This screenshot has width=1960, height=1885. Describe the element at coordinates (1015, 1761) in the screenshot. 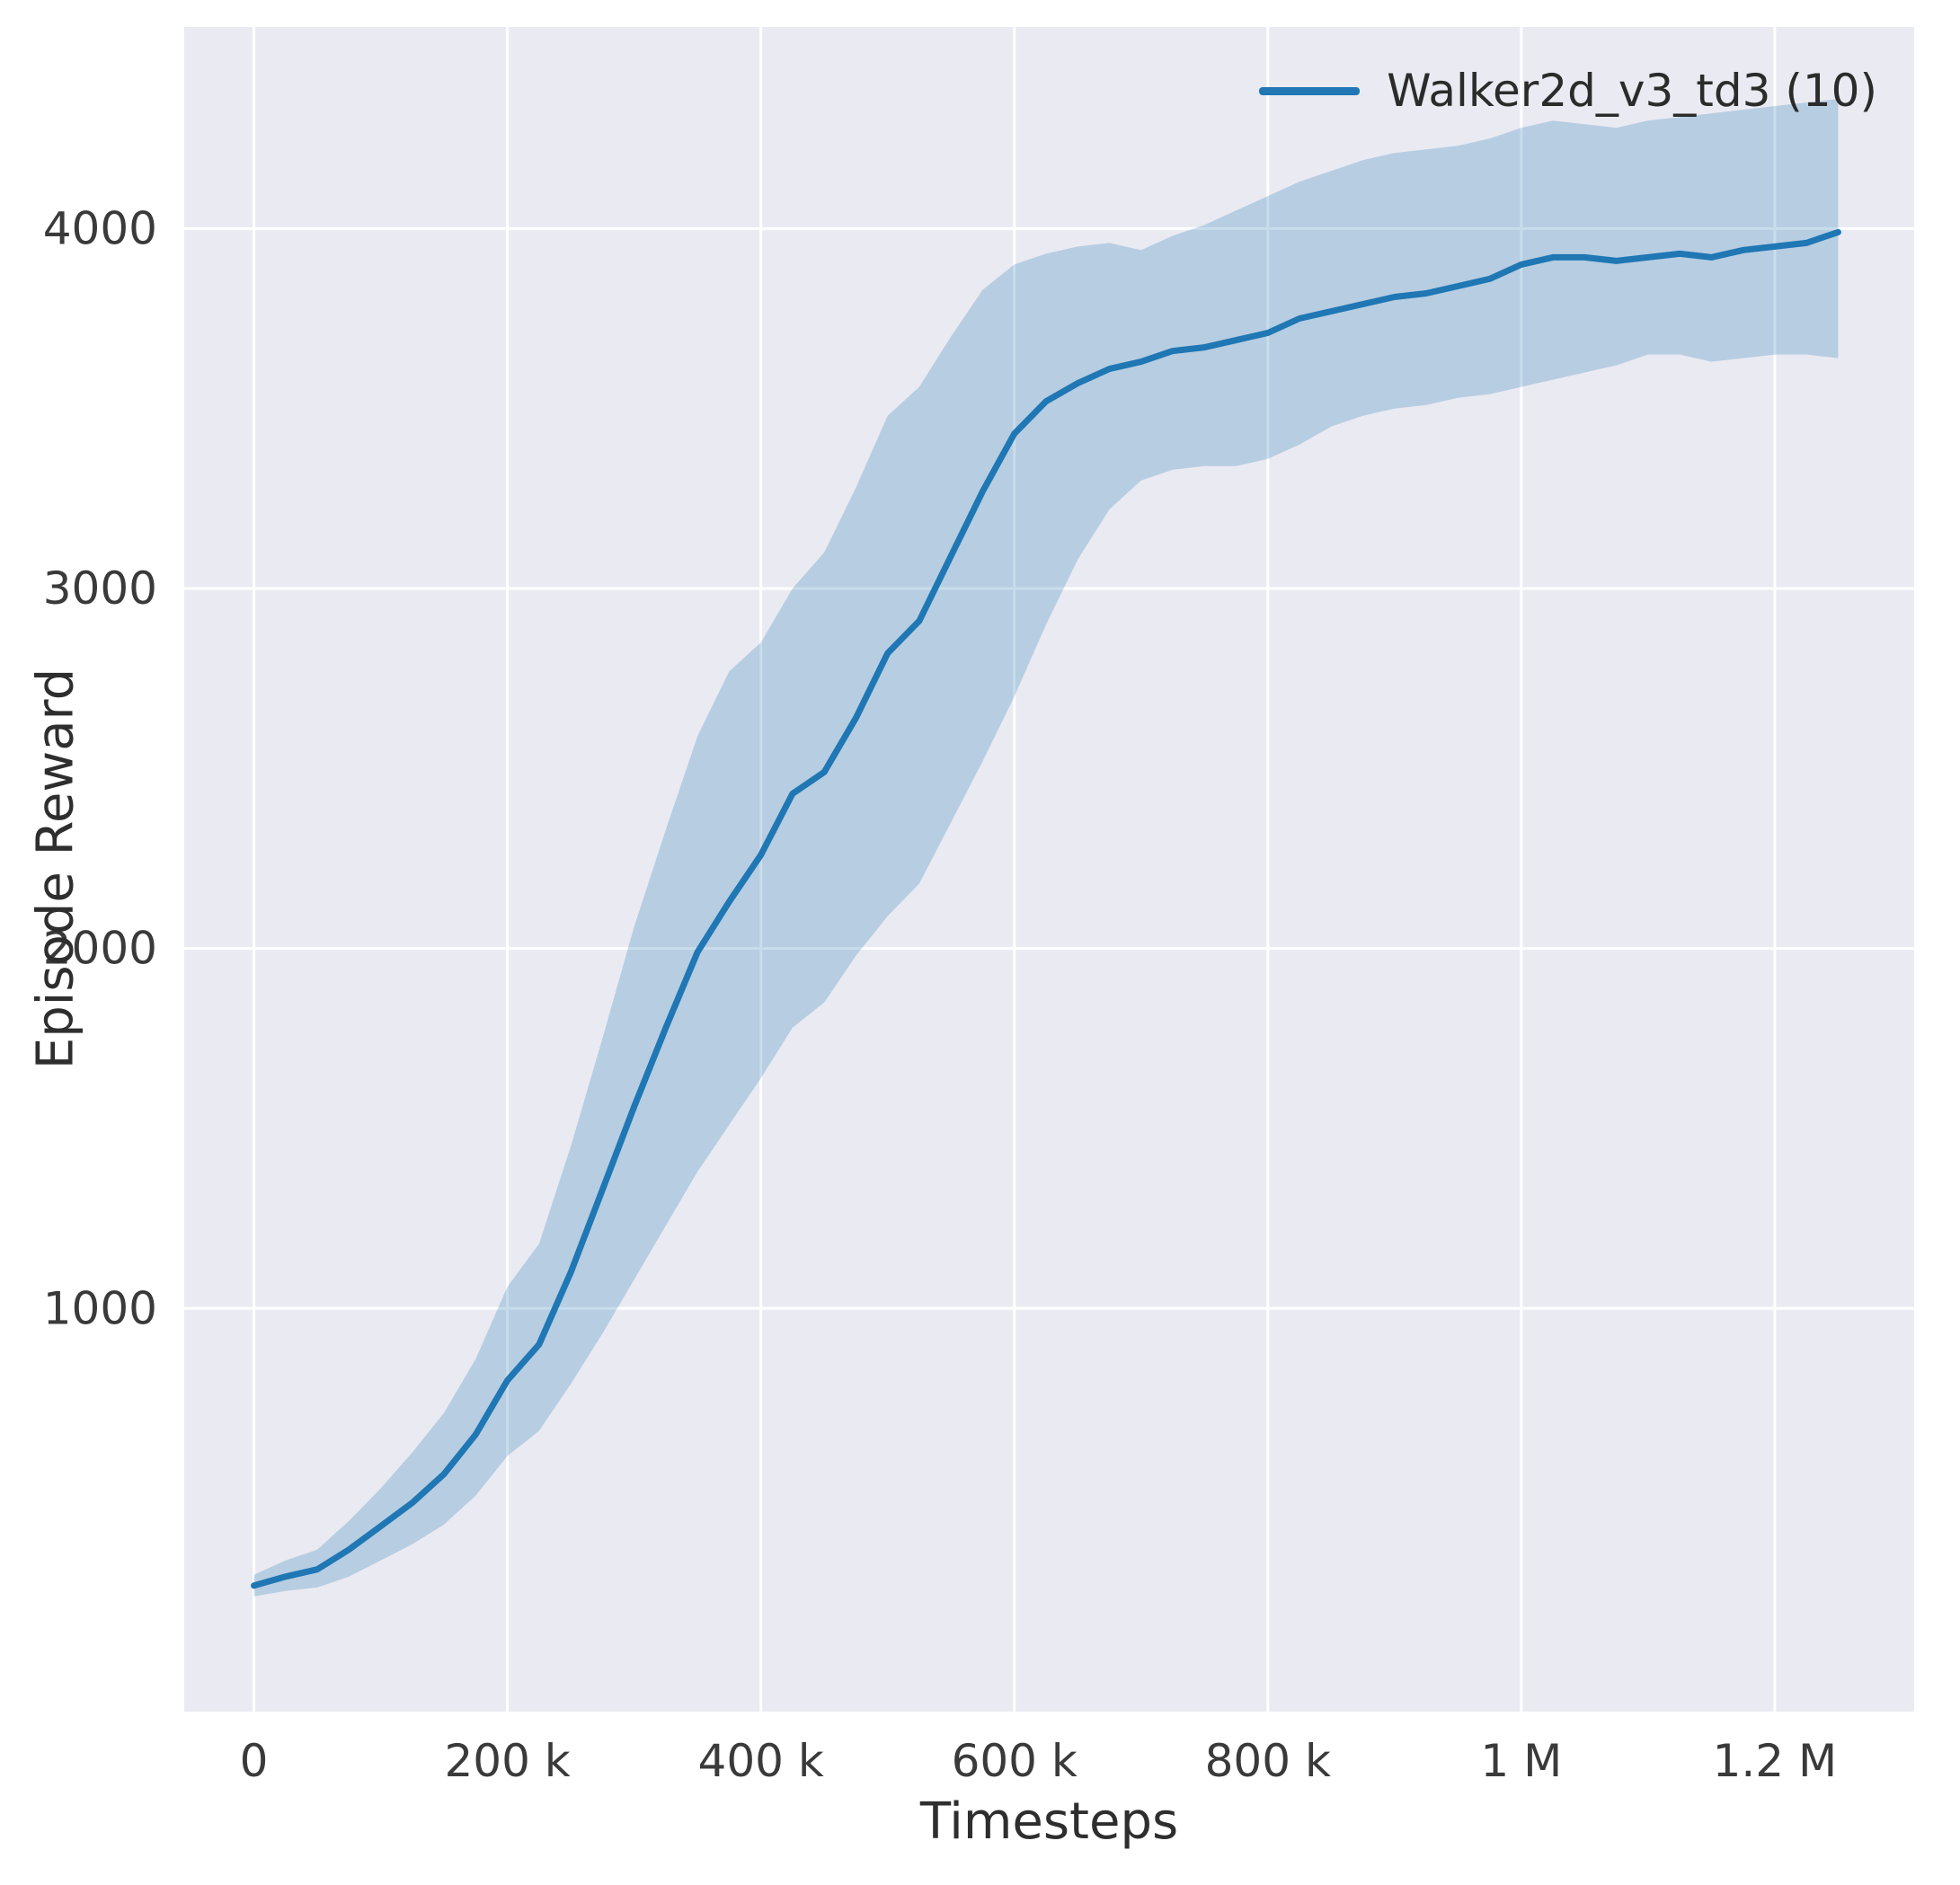

I see `x-tick-label: 600 k` at that location.